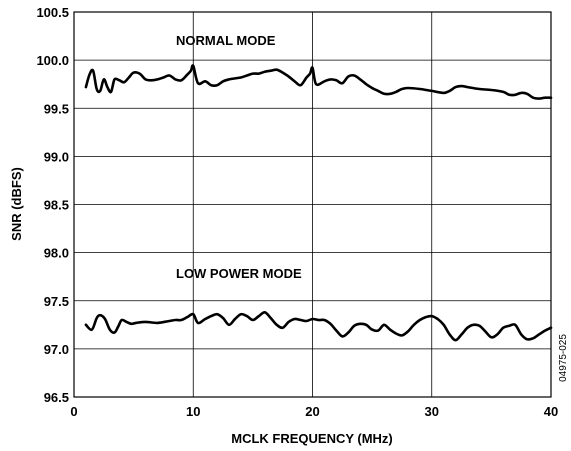 Image resolution: width=571 pixels, height=451 pixels. Describe the element at coordinates (318, 326) in the screenshot. I see `series-line-low-power-mode` at that location.